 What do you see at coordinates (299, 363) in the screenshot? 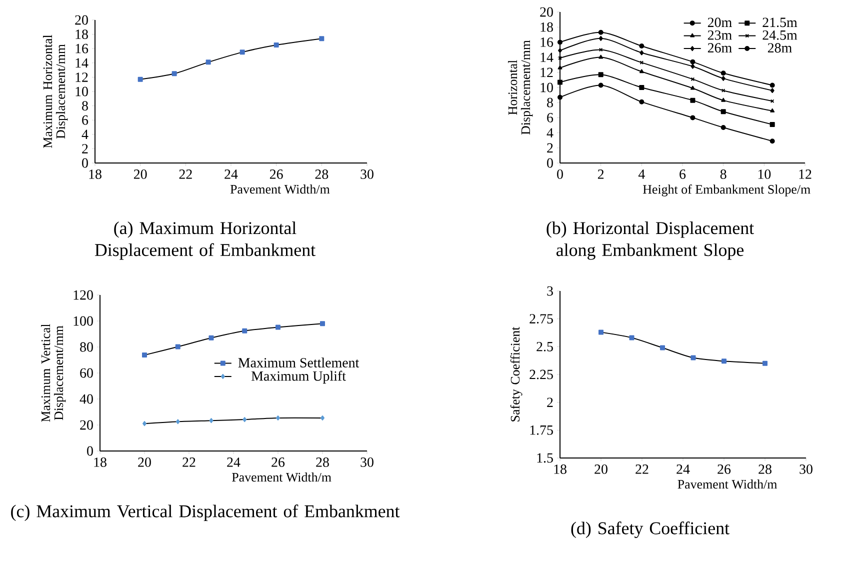
I see `legend-label: Maximum Settlement` at bounding box center [299, 363].